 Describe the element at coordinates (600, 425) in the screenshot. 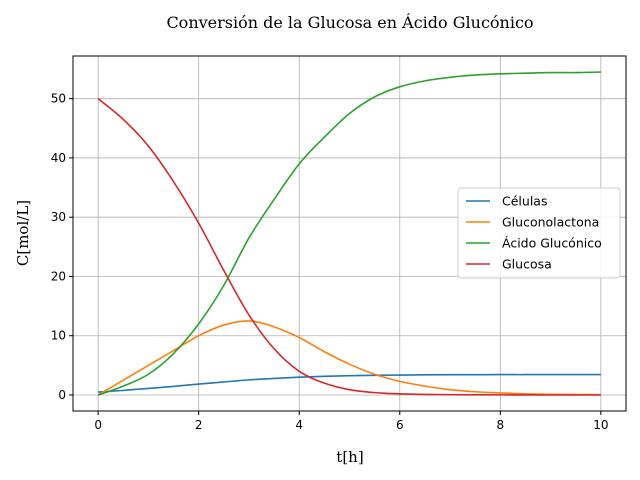

I see `x-tick-label: 10` at that location.